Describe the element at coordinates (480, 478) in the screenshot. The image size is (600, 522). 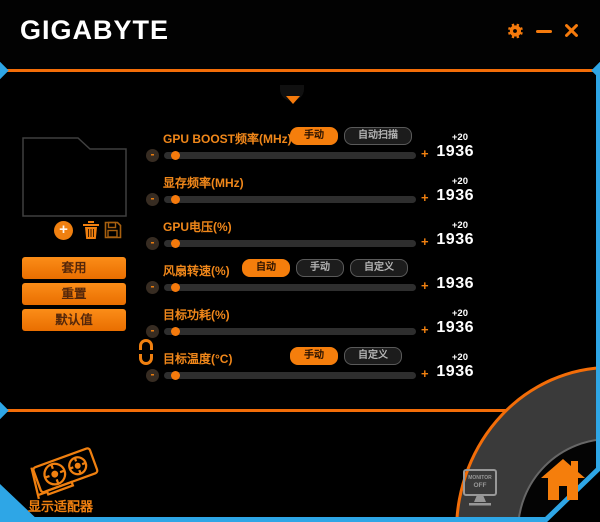
I see `svg-text: MONITOR` at that location.